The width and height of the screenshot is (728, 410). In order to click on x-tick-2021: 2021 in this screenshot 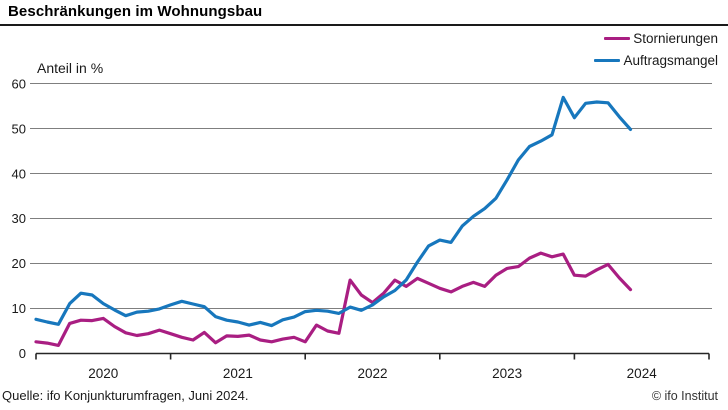, I will do `click(238, 373)`.